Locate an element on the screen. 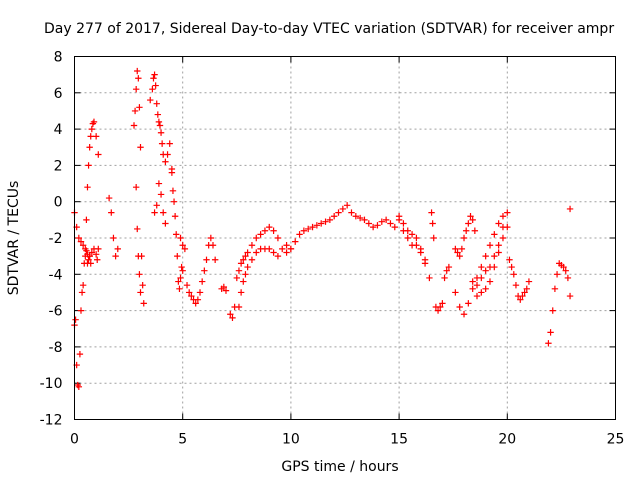 The image size is (640, 480). series-cluster-16.8 is located at coordinates (442, 288).